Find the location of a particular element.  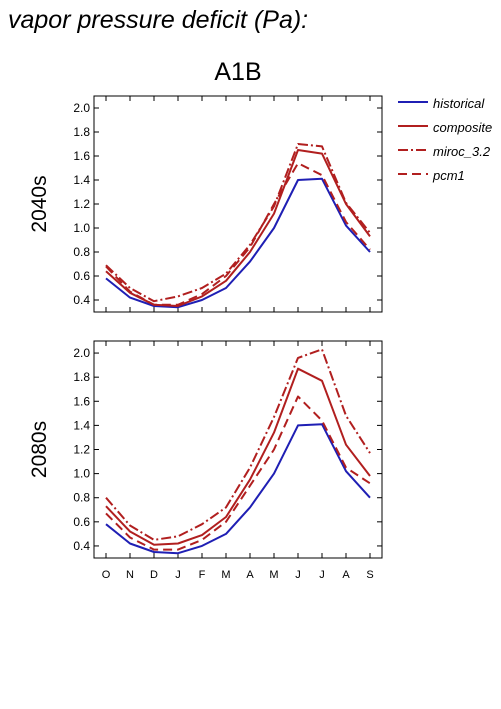

series-line-pcm1-2040s is located at coordinates (238, 234).